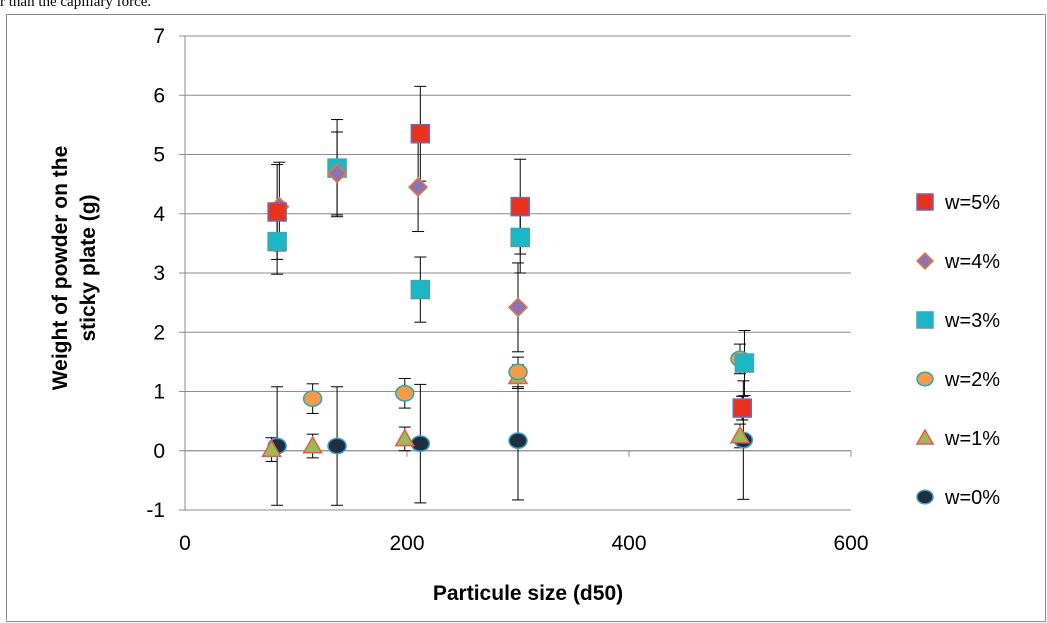 This screenshot has height=623, width=1047. What do you see at coordinates (957, 350) in the screenshot?
I see `legend: w=5% w=4% w=3% w=2% w=1% w=0%` at bounding box center [957, 350].